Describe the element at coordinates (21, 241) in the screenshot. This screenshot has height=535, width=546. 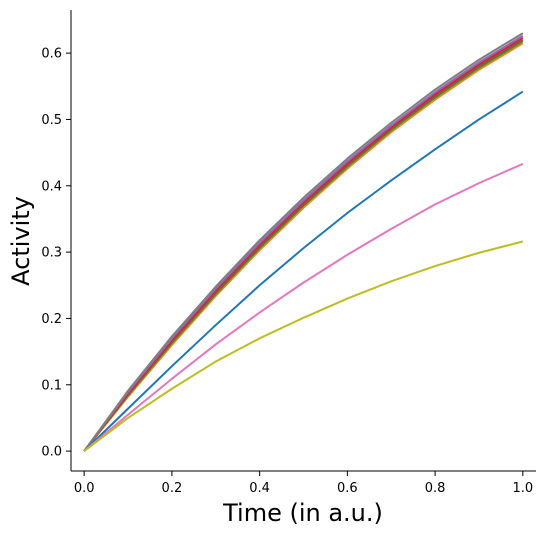
I see `y-axis-title: Activity` at that location.